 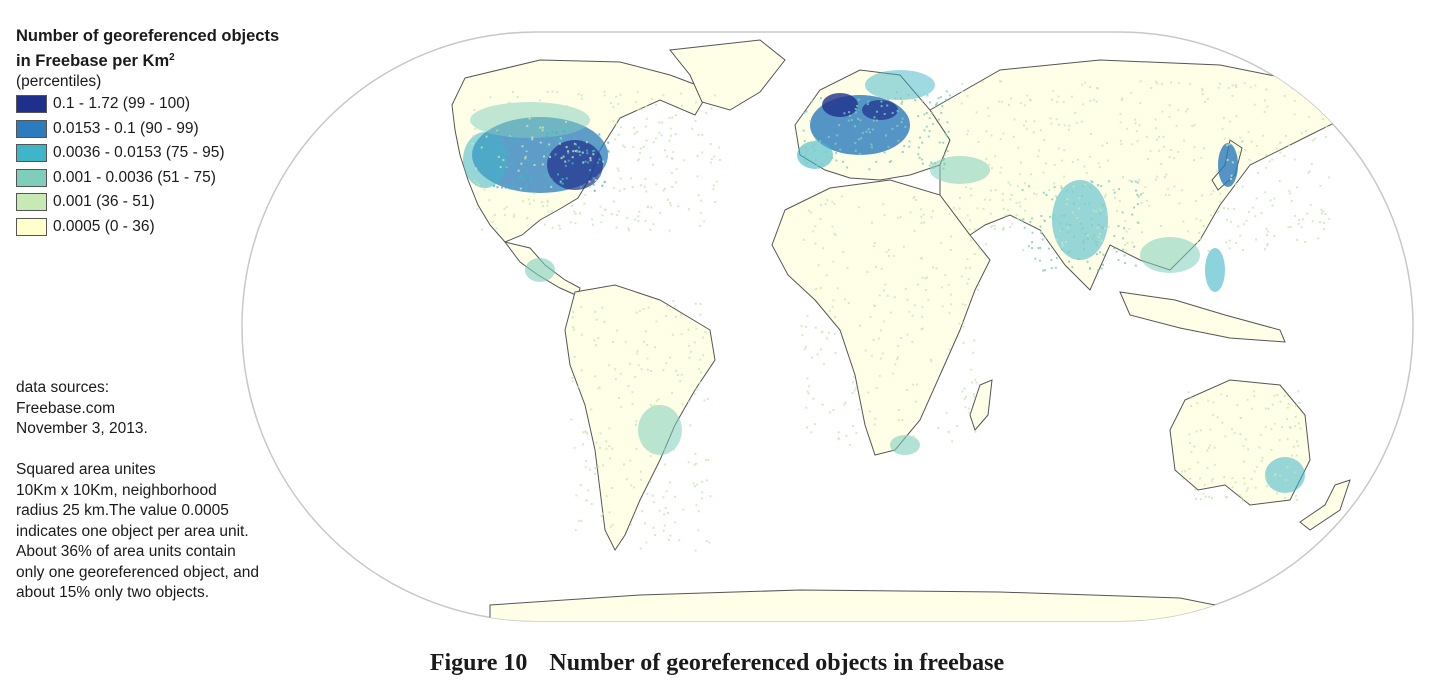 What do you see at coordinates (176, 104) in the screenshot?
I see `legend-item: 0.1 - 1.72 (99 - 100)` at bounding box center [176, 104].